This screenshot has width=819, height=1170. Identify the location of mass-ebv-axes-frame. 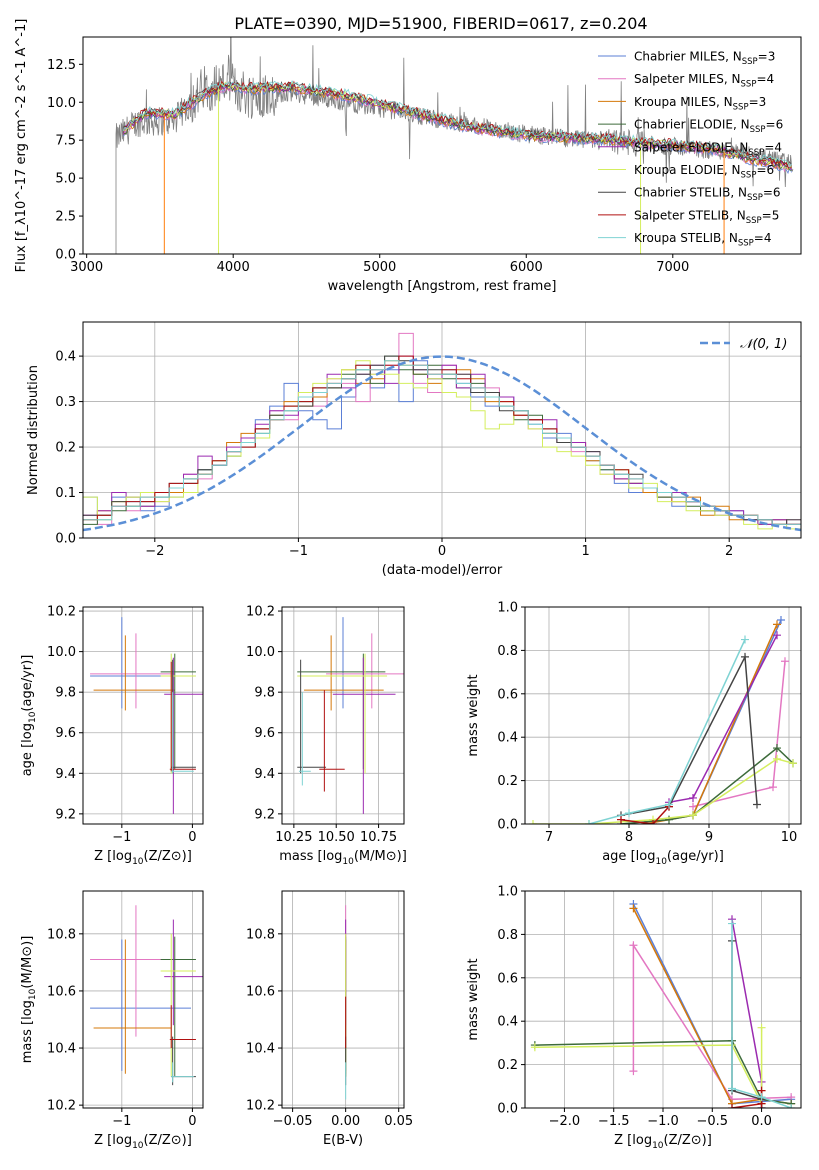
(343, 999).